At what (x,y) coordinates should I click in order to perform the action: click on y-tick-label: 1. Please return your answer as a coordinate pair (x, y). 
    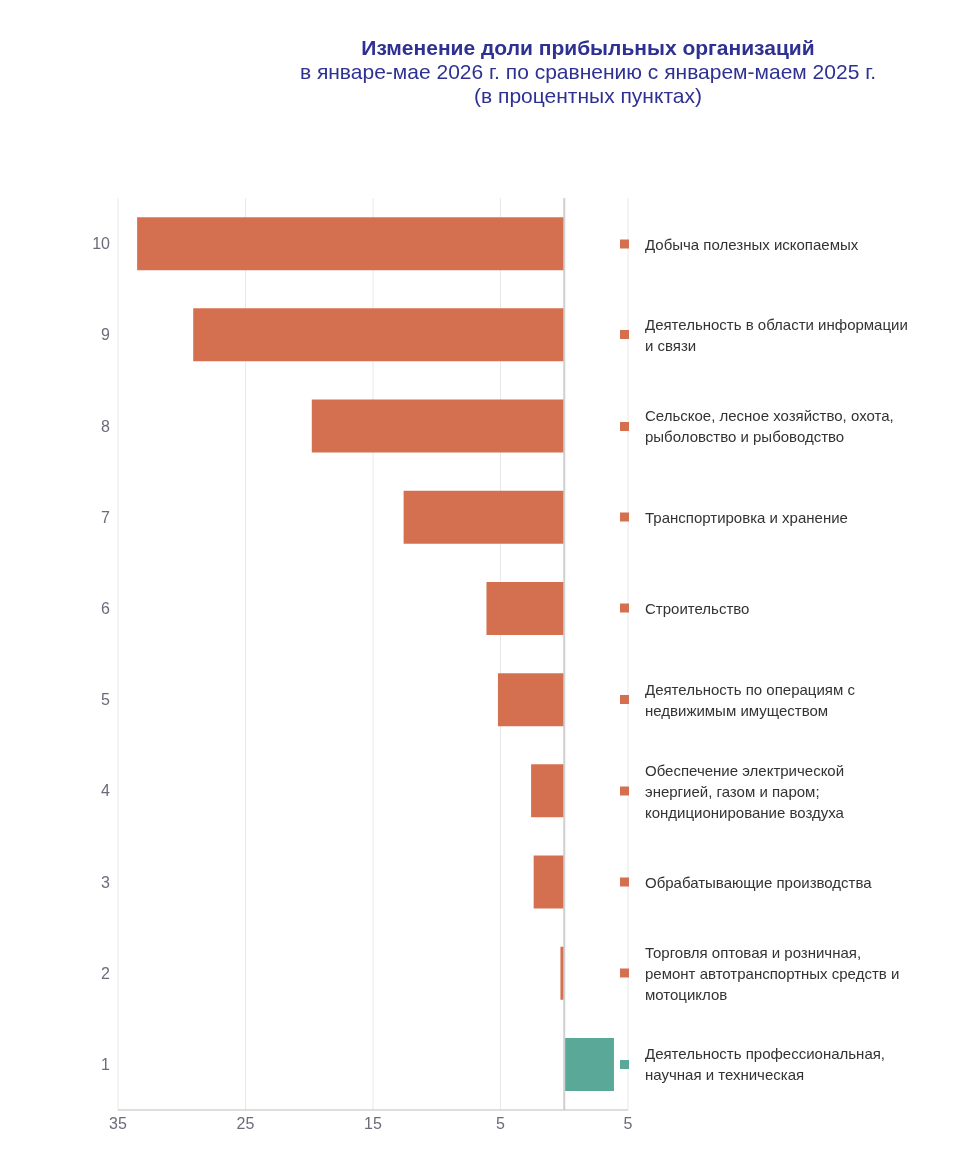
    Looking at the image, I should click on (106, 1065).